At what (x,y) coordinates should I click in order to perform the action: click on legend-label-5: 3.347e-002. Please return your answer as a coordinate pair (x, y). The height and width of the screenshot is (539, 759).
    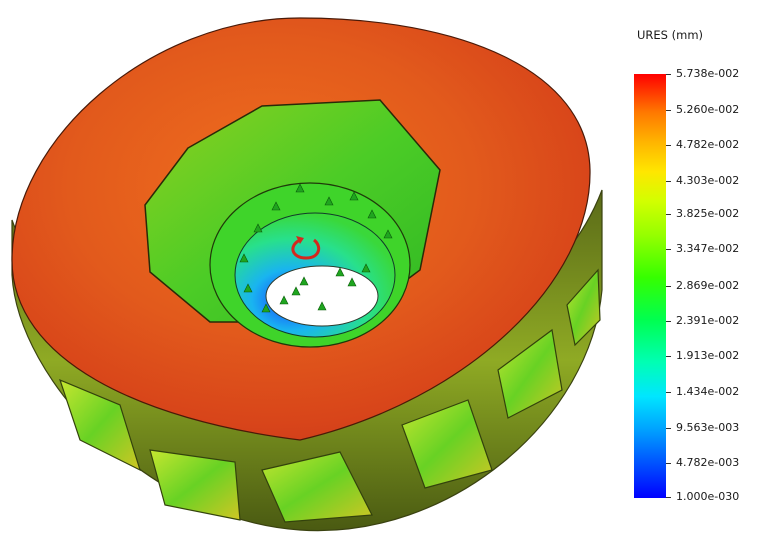
    Looking at the image, I should click on (708, 248).